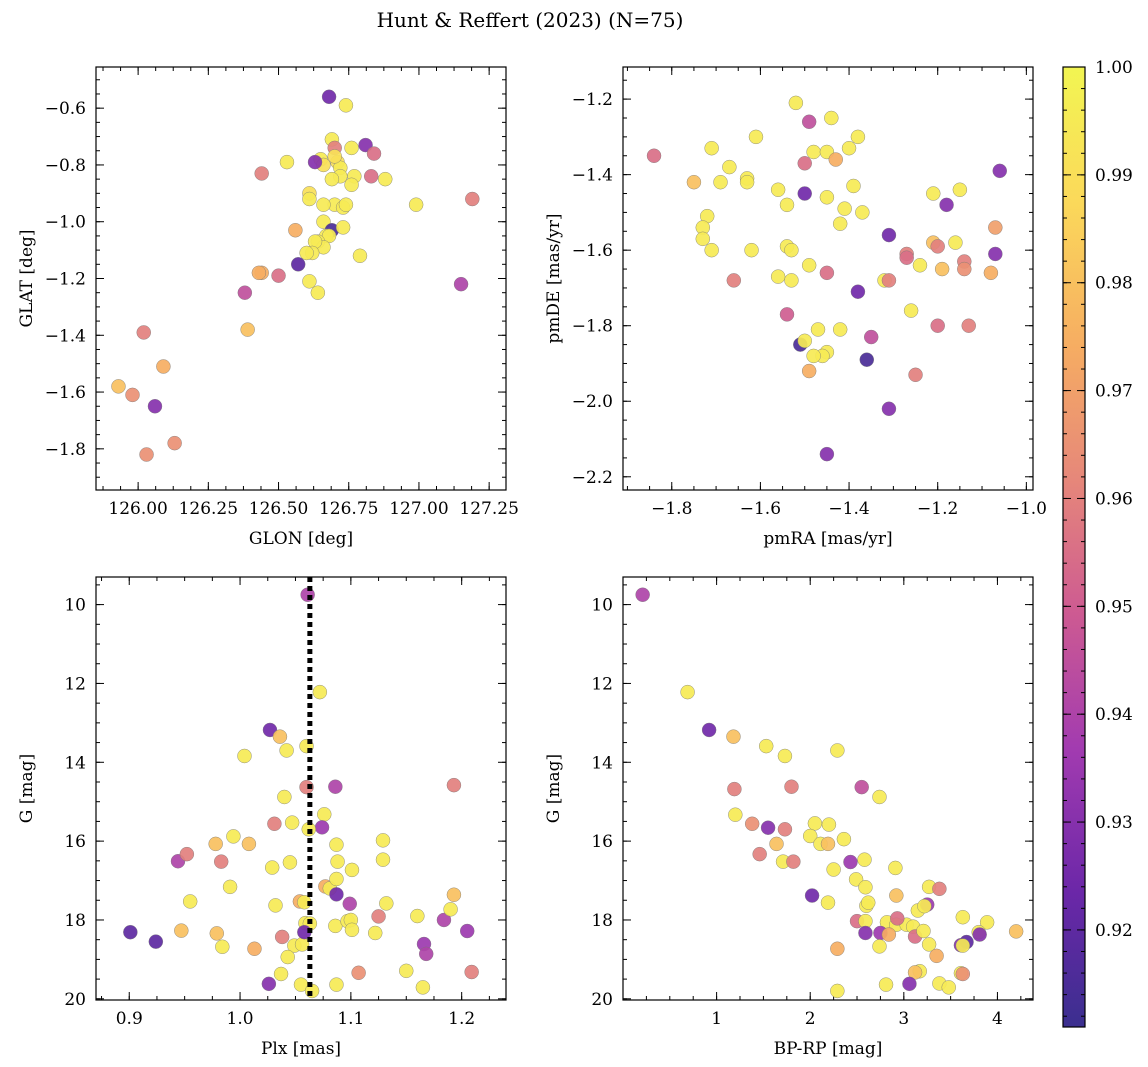 Image resolution: width=1148 pixels, height=1067 pixels. What do you see at coordinates (278, 509) in the screenshot?
I see `x-tick-label: 126.50` at bounding box center [278, 509].